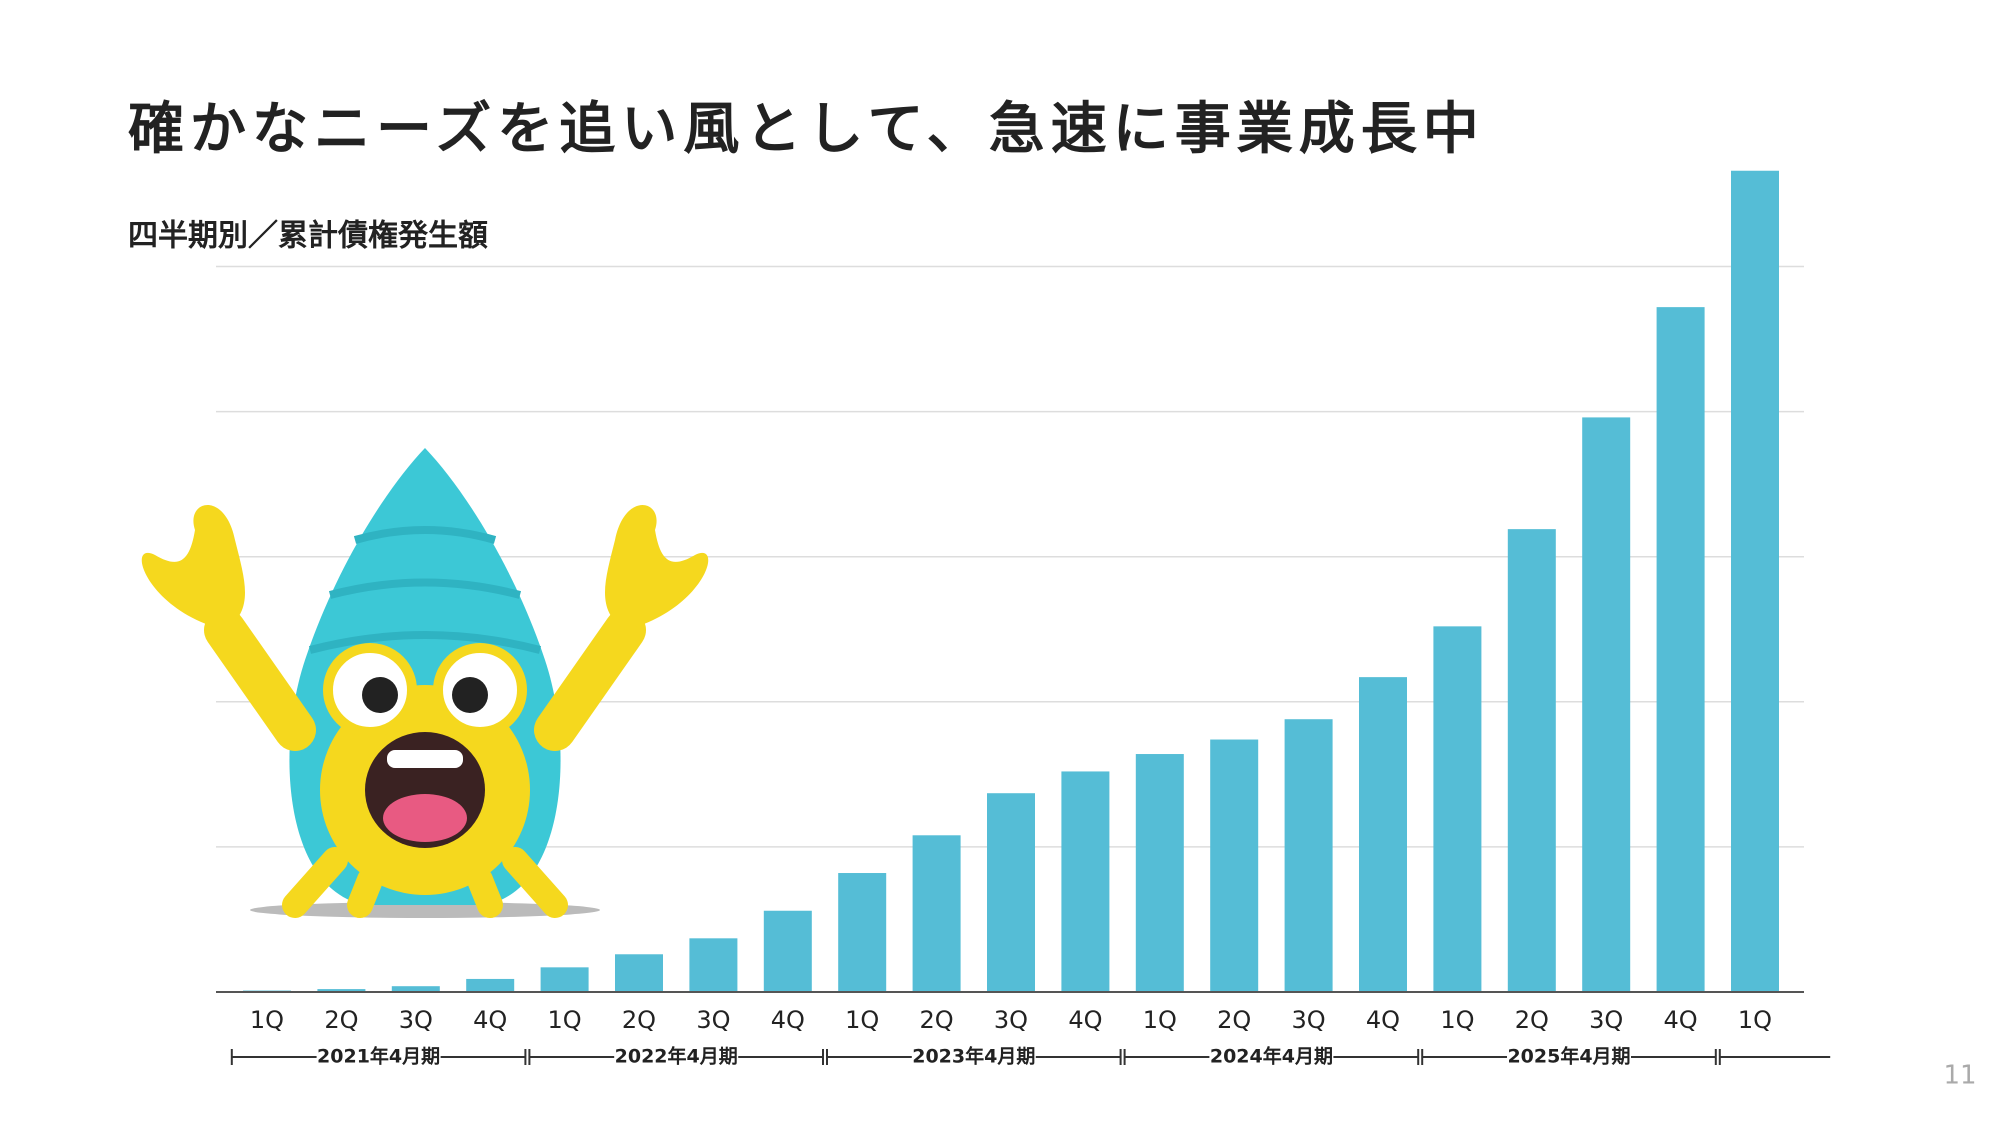 This screenshot has height=1129, width=2000. Describe the element at coordinates (425, 683) in the screenshot. I see `mascot` at that location.